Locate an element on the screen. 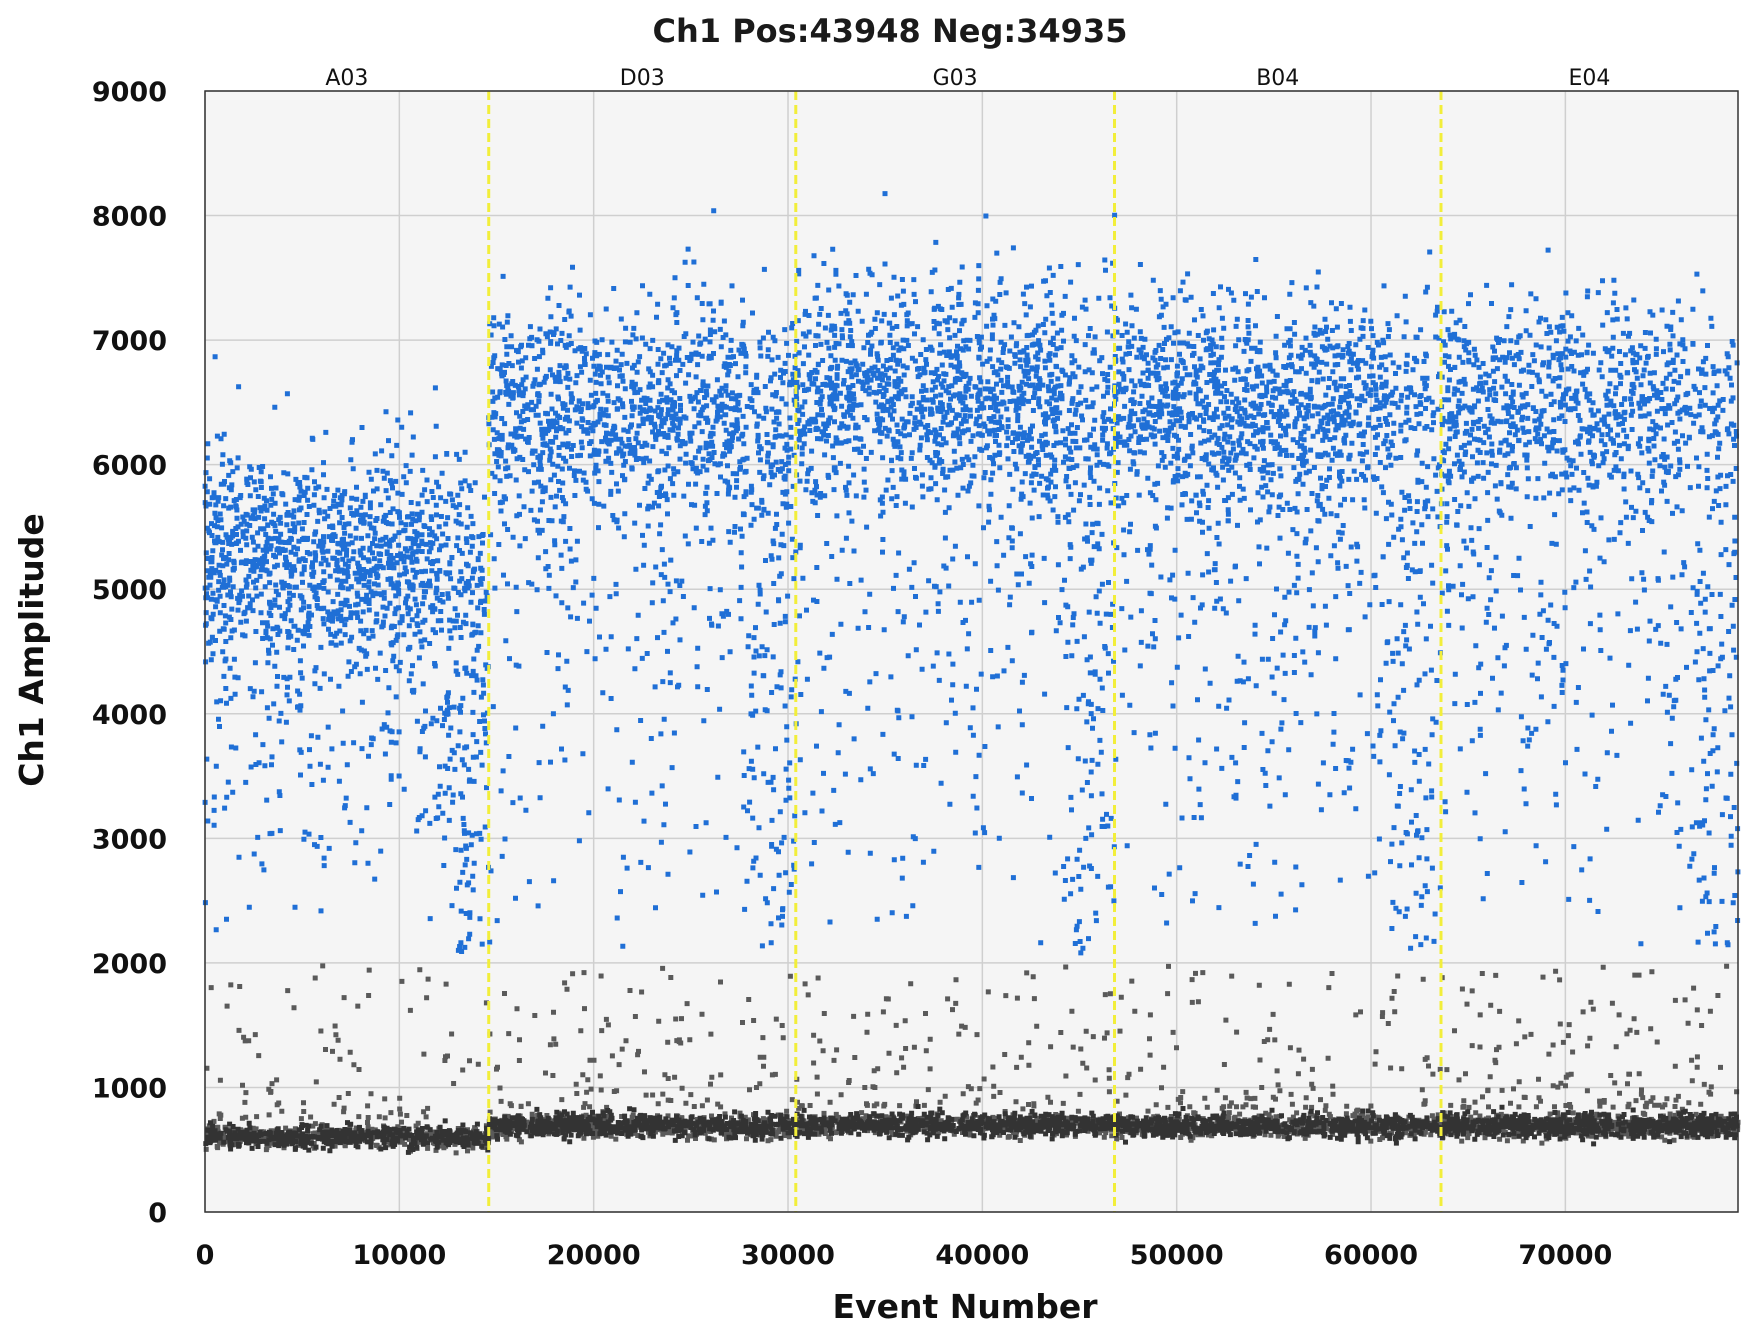 This screenshot has width=1760, height=1338. y-tick-labels: 0 1000 2000 3000 4000 5000 6000 7000 8000 9000 is located at coordinates (129, 653).